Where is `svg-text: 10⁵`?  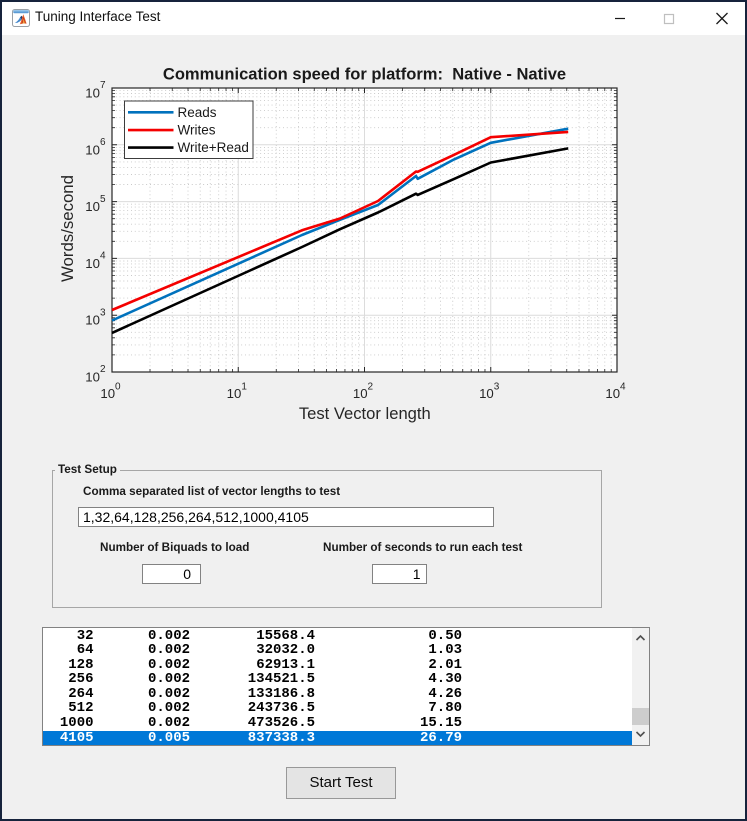
svg-text: 10⁵ is located at coordinates (95, 204).